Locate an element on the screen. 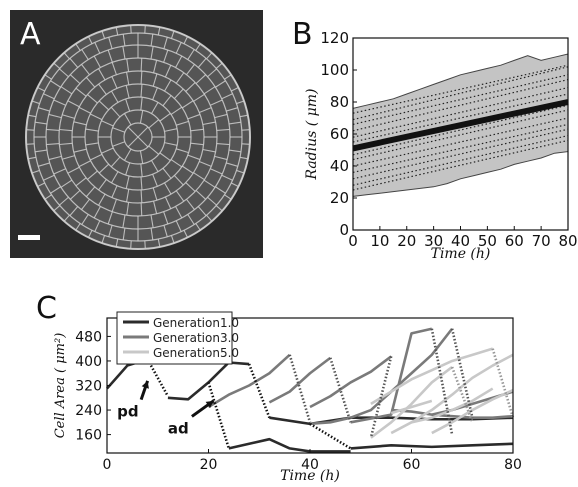 This screenshot has width=578, height=487. series-1-trace is located at coordinates (208, 381).